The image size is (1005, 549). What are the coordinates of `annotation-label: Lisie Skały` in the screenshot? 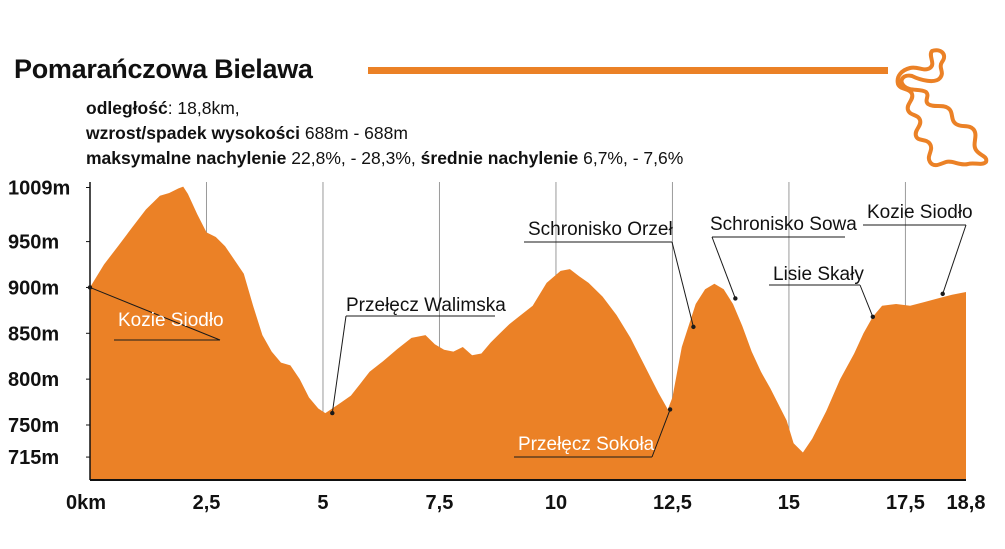 It's located at (818, 274).